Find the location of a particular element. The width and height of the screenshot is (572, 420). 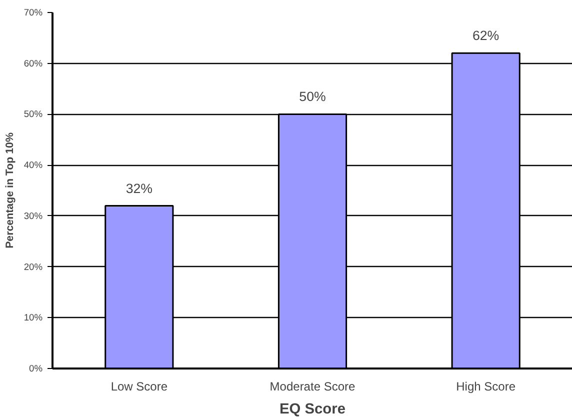

x-axis-title: EQ Score is located at coordinates (313, 410).